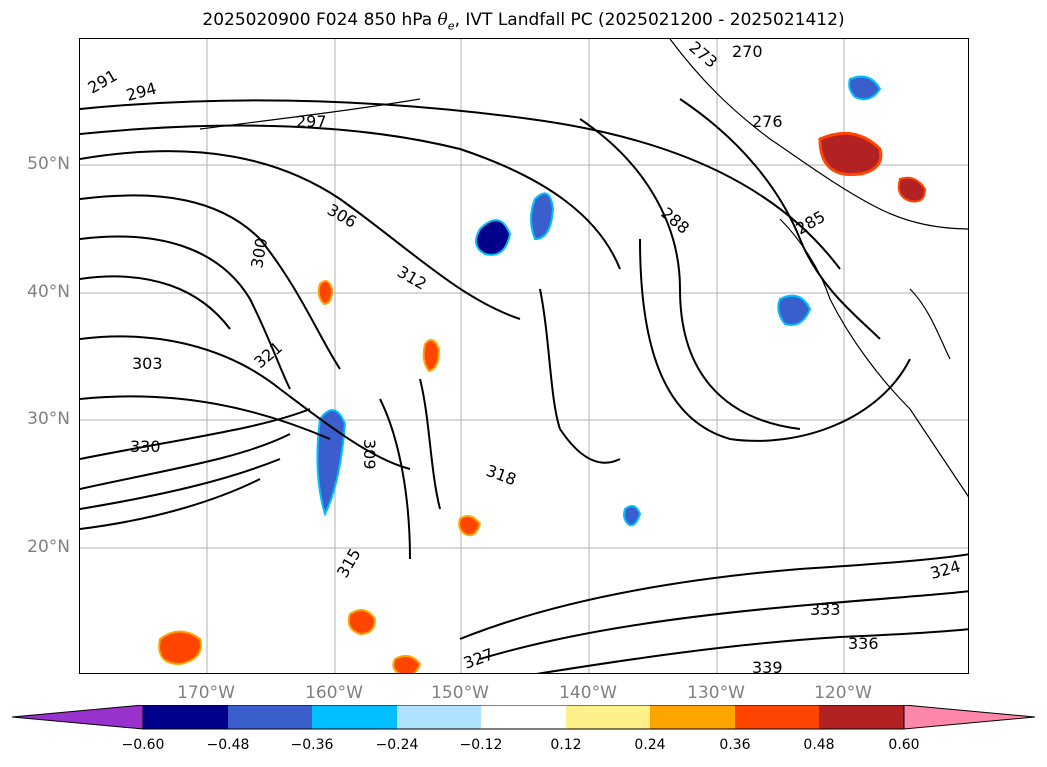 The image size is (1047, 767). Describe the element at coordinates (48, 292) in the screenshot. I see `lat-label-40n: 40°N` at that location.